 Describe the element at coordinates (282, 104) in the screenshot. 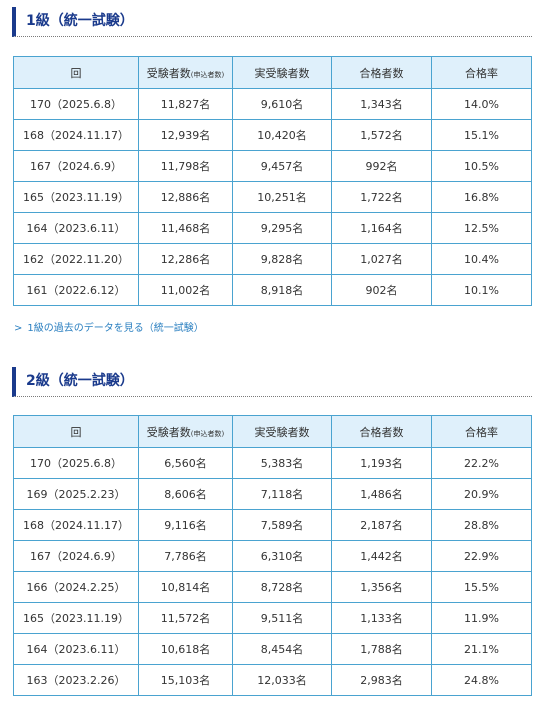

I see `cell-examinees: 9,610名` at that location.